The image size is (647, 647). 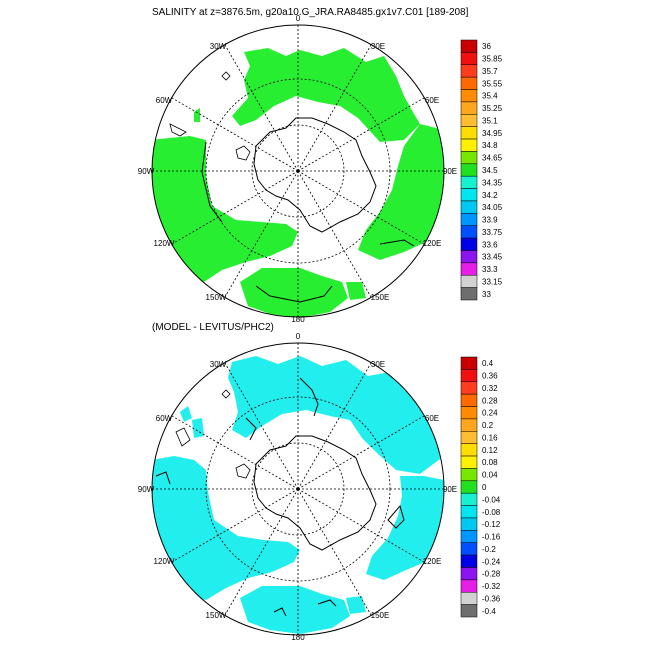 What do you see at coordinates (218, 364) in the screenshot?
I see `bottom-lon-label: 30W` at bounding box center [218, 364].